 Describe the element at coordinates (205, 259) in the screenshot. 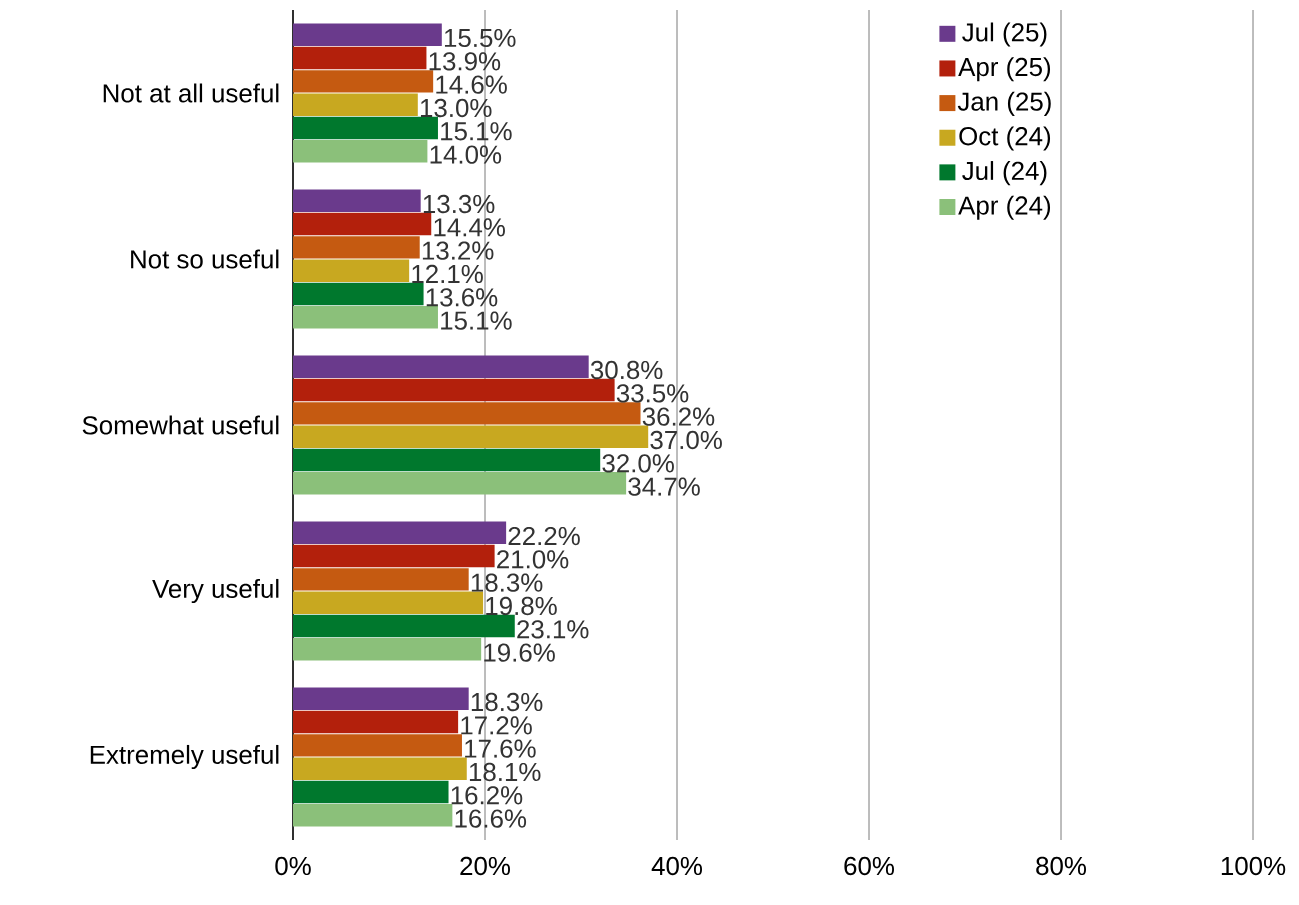

I see `y-tick-label: Not so useful` at that location.